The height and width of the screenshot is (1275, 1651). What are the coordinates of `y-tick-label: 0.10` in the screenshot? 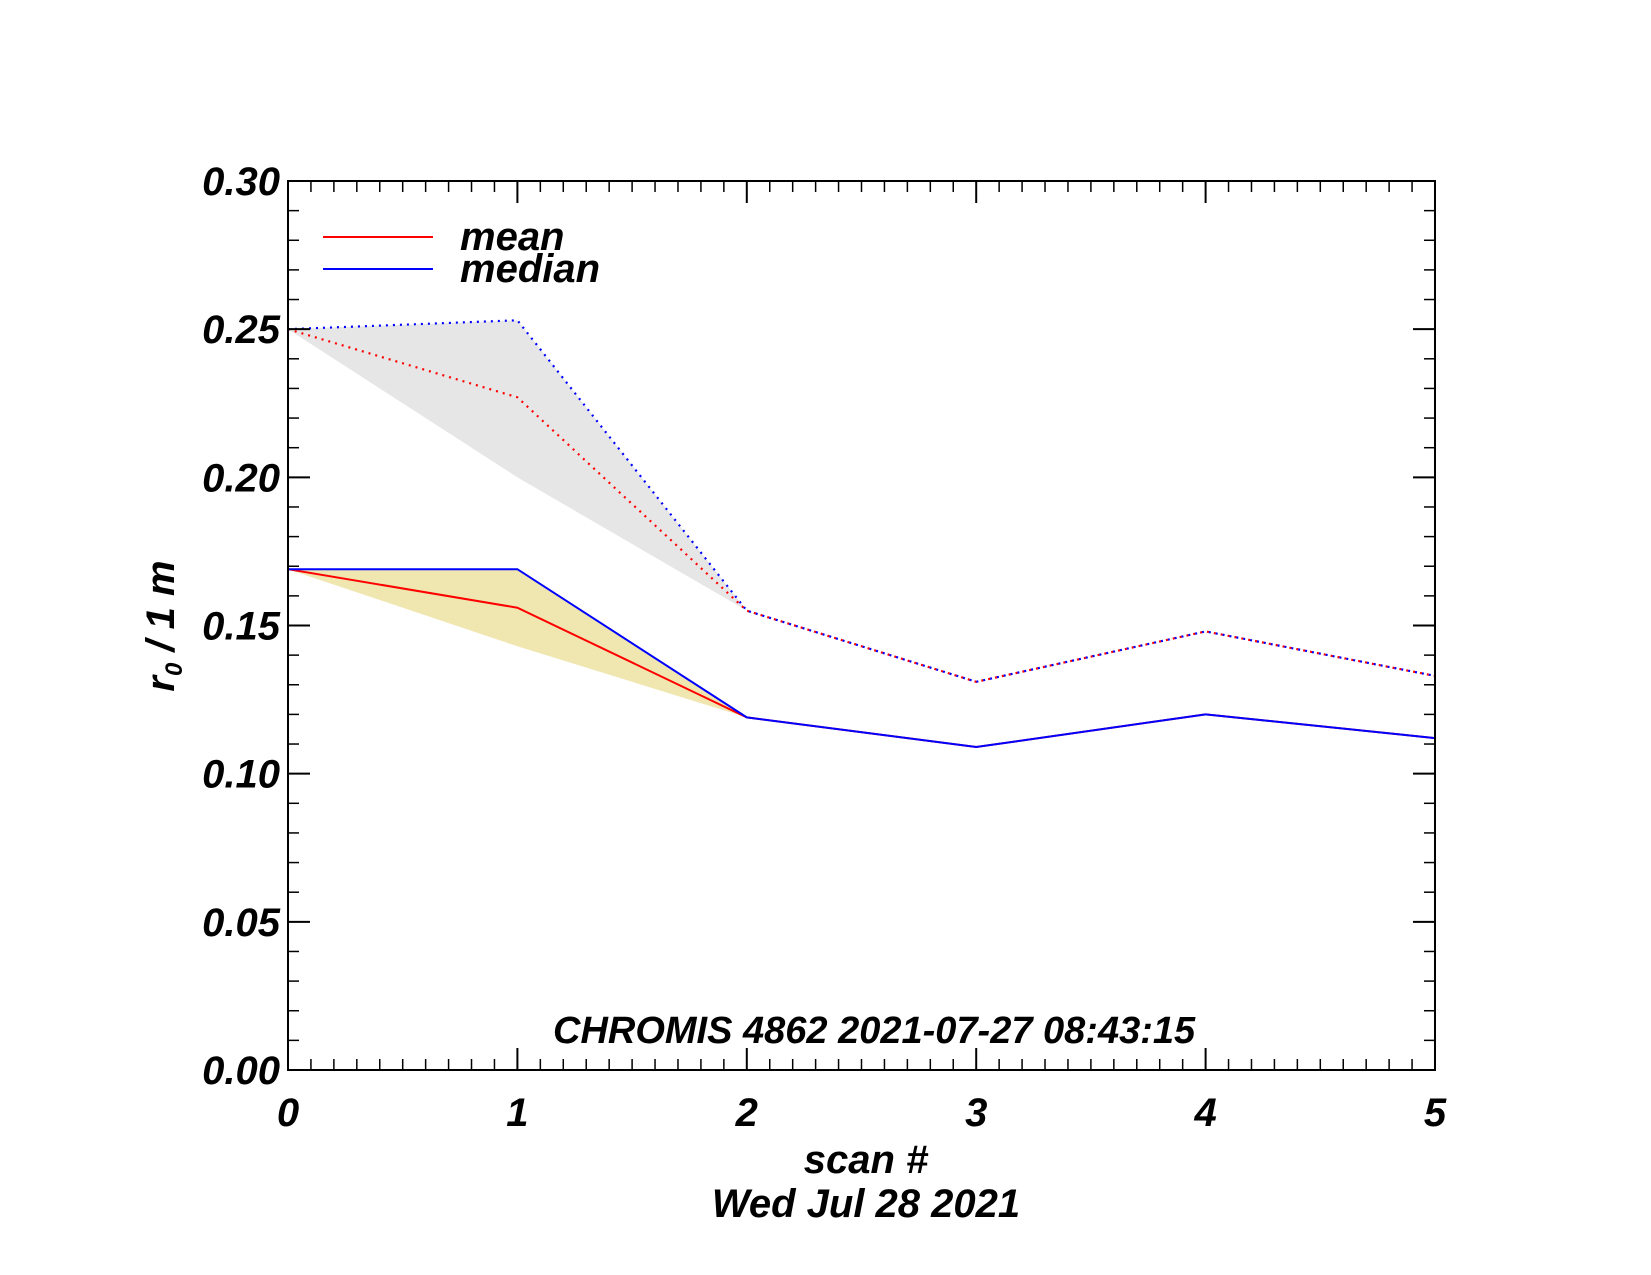 It's located at (241, 775).